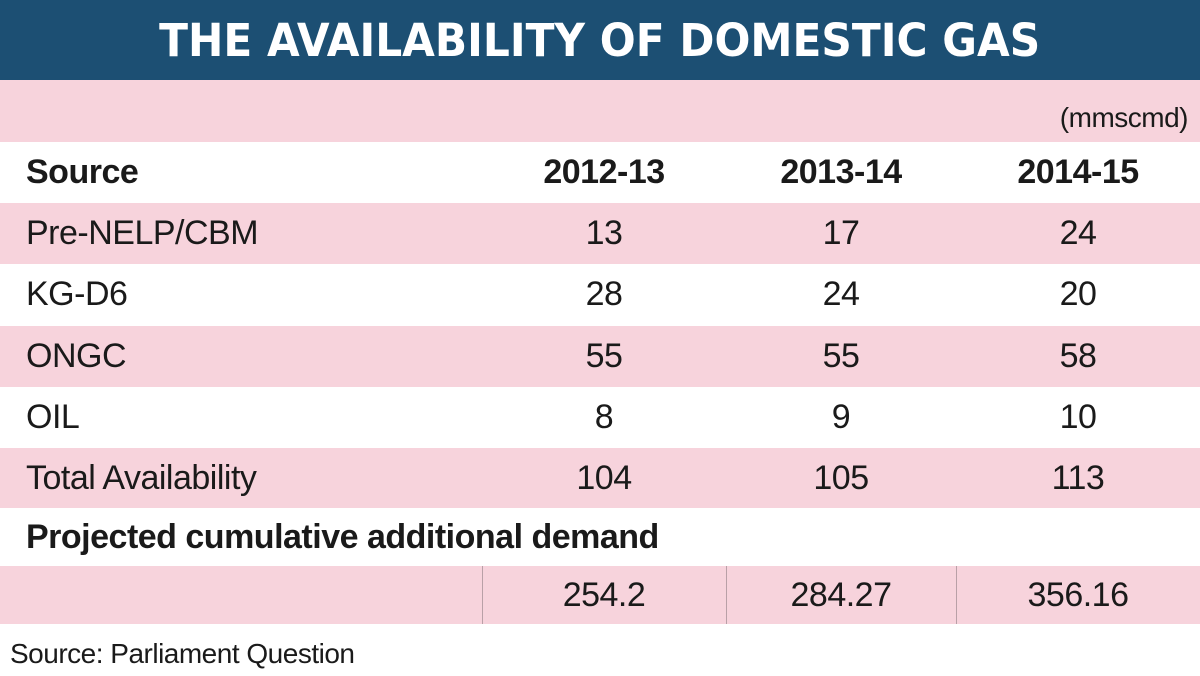 The image size is (1200, 676). I want to click on table-cell: 13, so click(604, 233).